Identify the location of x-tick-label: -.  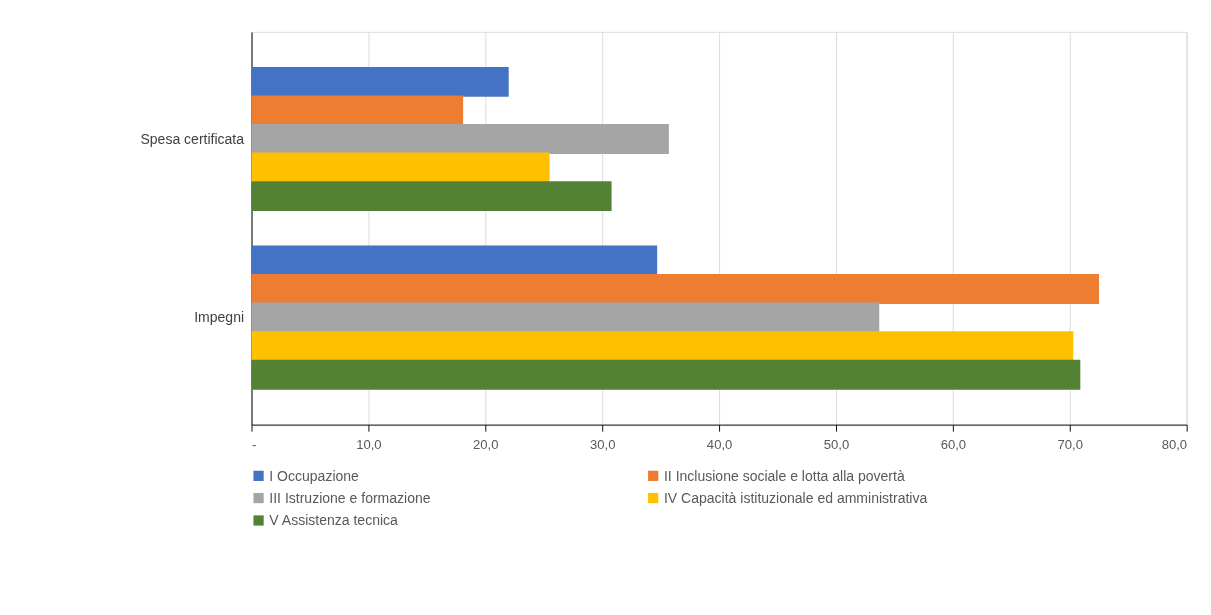
(254, 445).